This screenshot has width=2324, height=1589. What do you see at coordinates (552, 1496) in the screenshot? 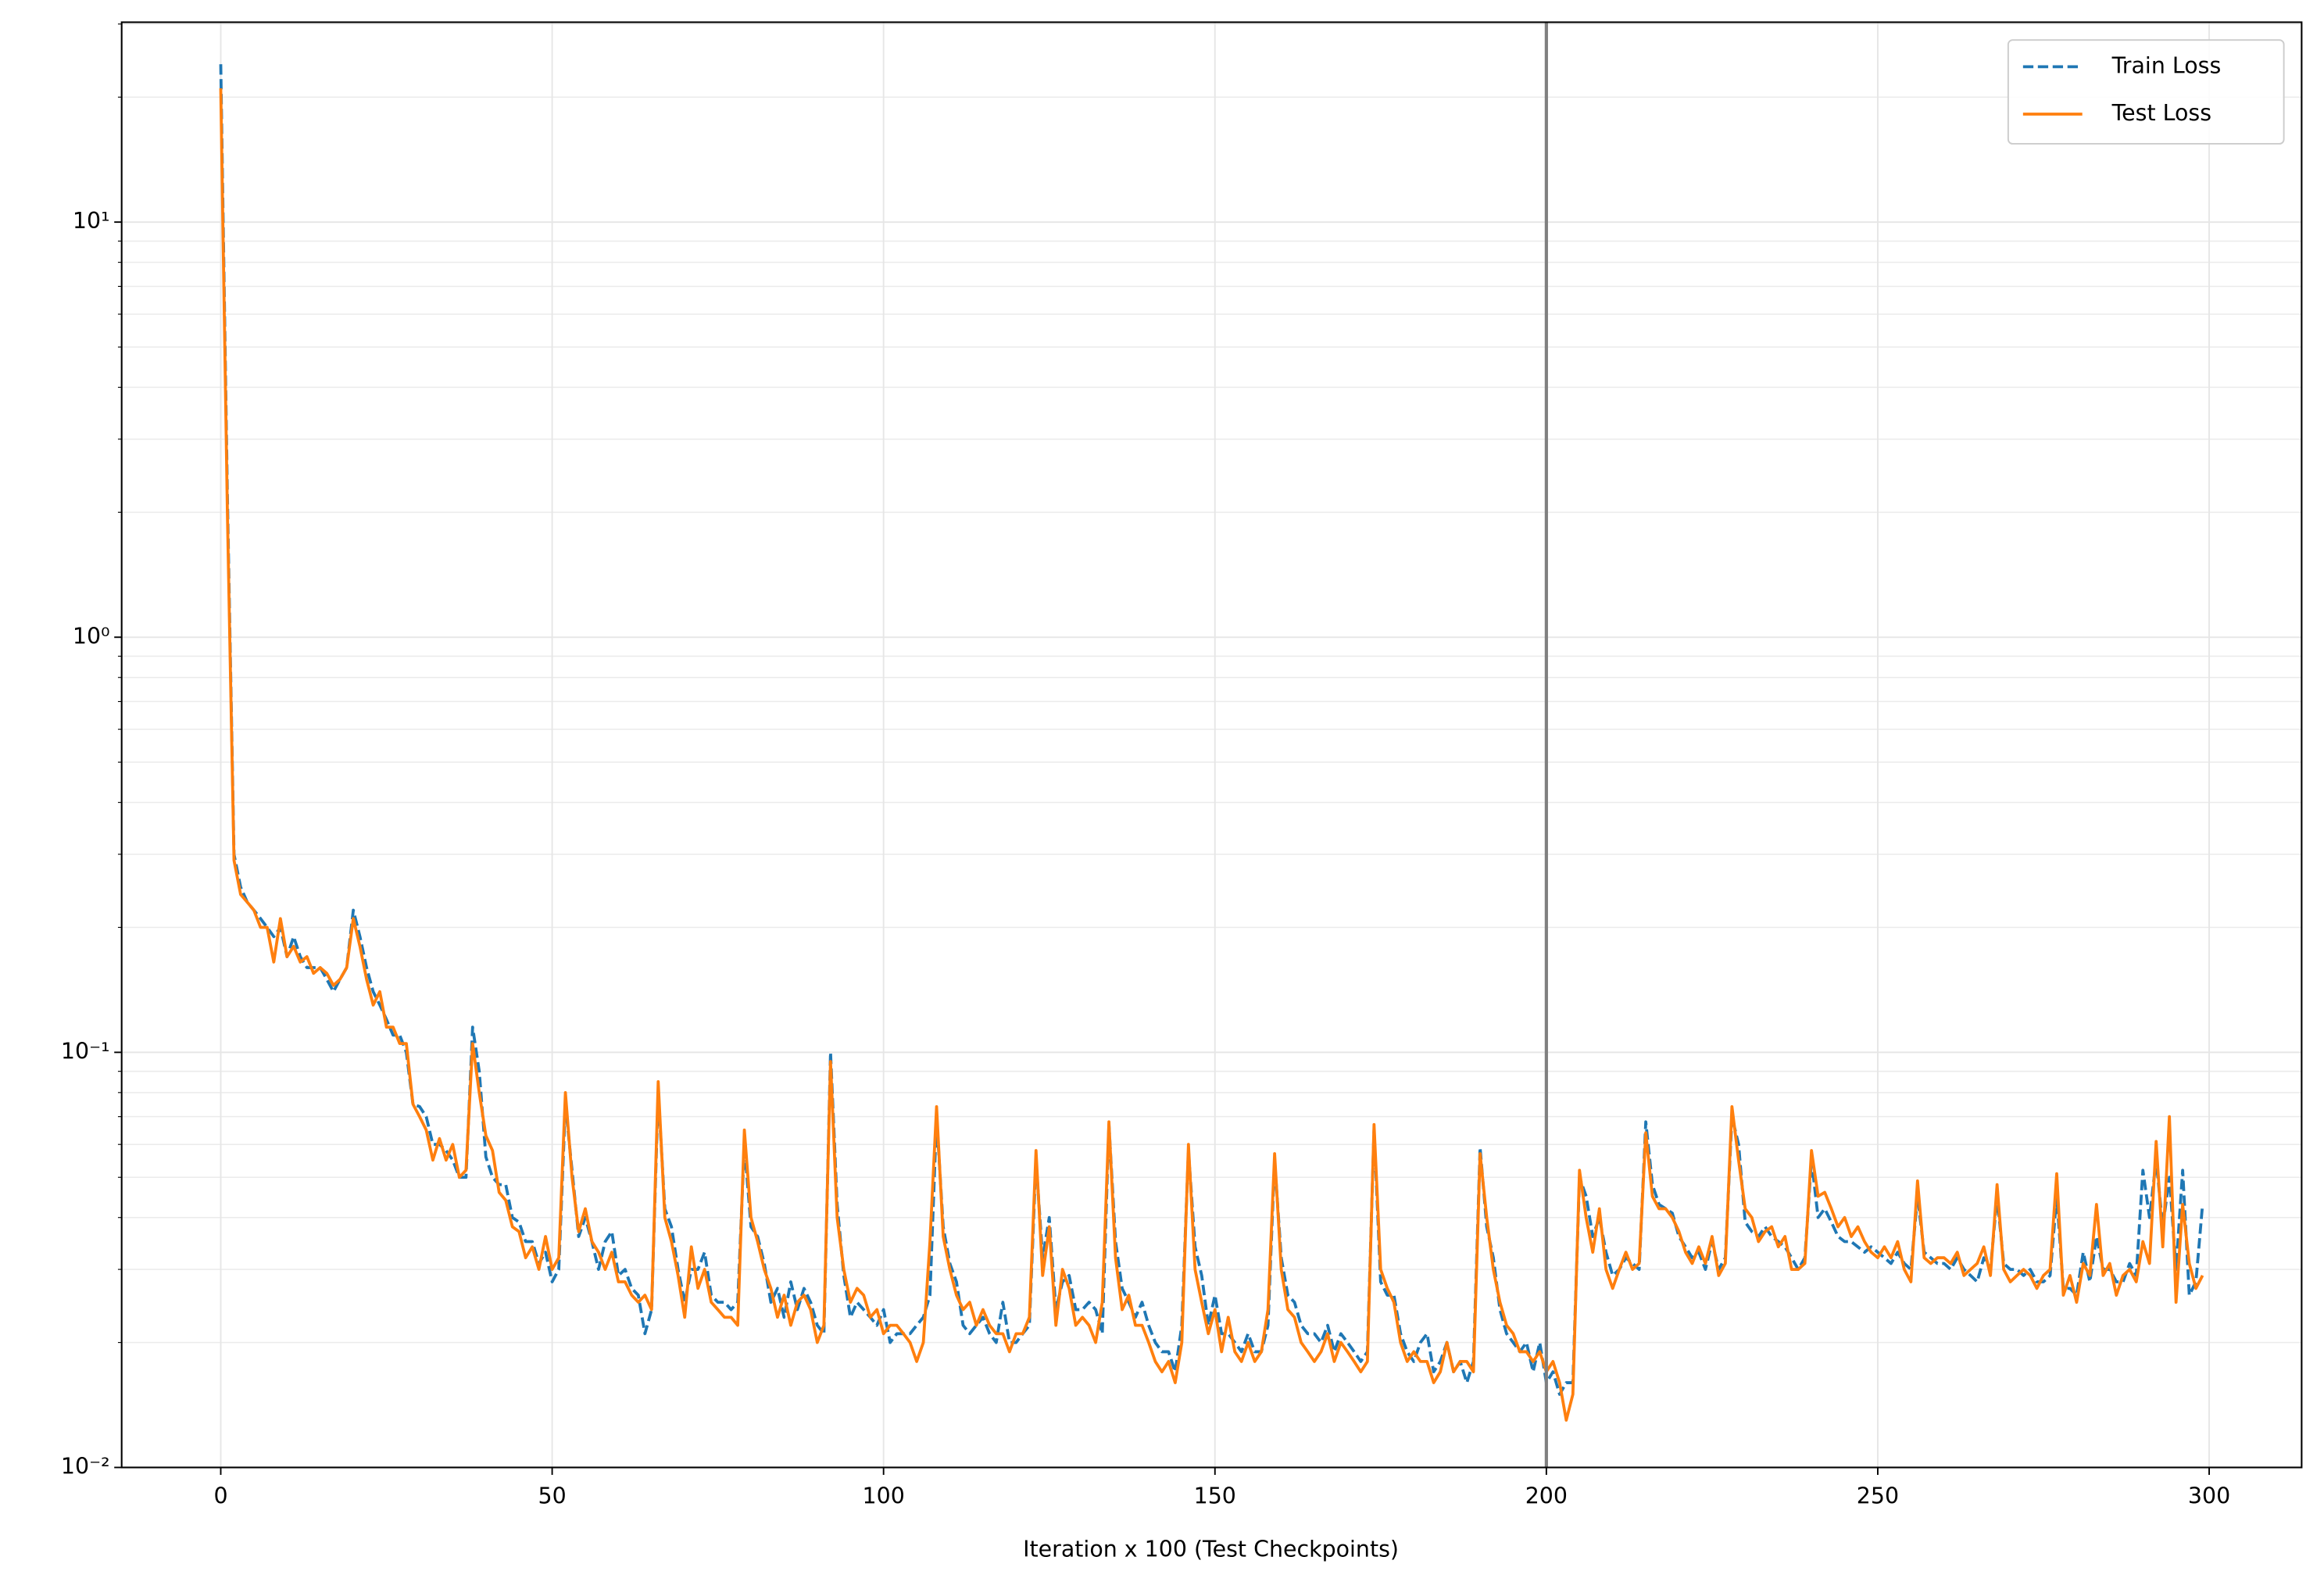
I see `x-tick-label: 50` at bounding box center [552, 1496].